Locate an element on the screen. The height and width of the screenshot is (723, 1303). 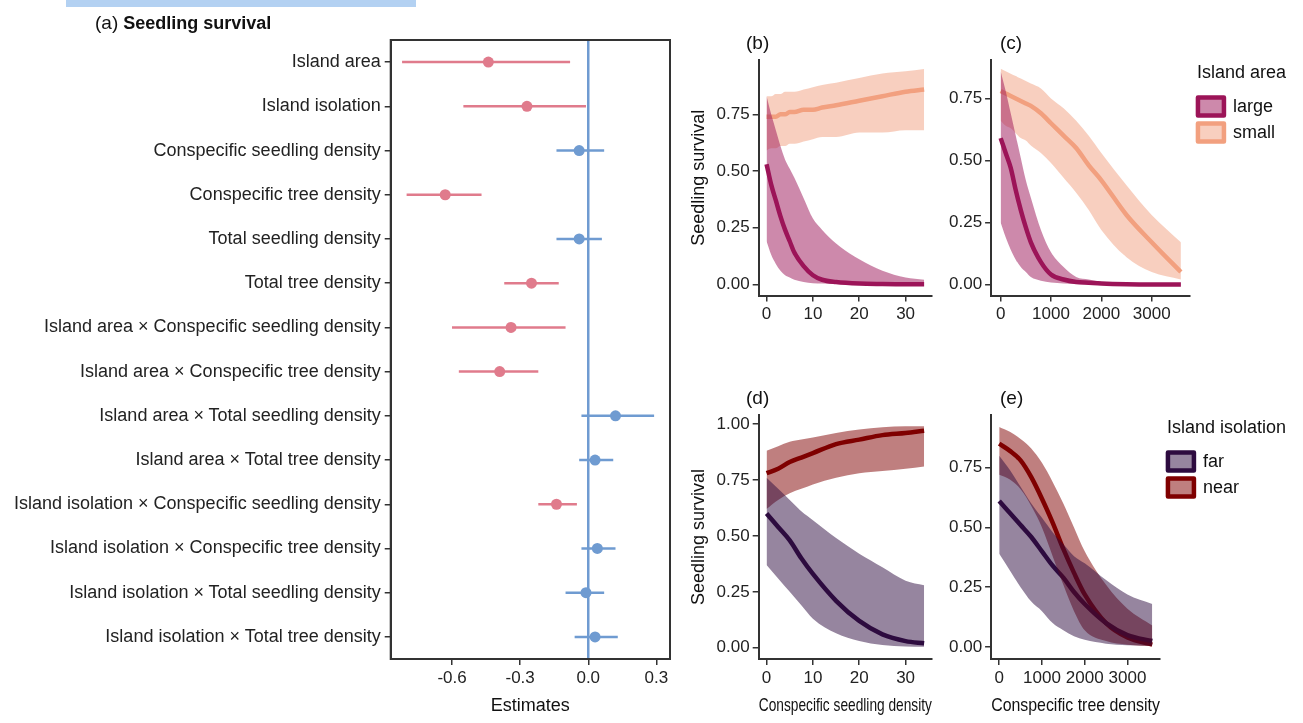
x-tick-label: -0.3 is located at coordinates (520, 677).